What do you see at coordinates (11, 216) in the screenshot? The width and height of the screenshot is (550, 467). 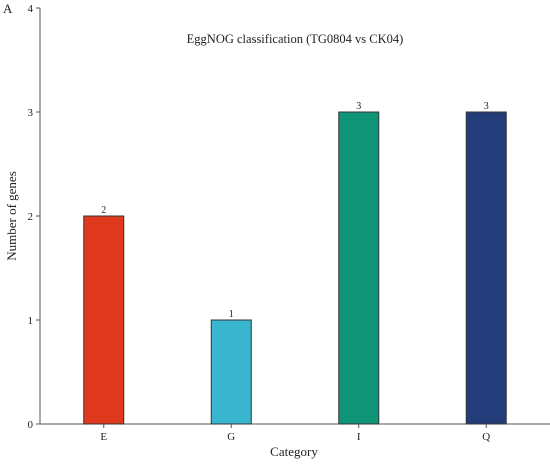 I see `y-axis-title: Number of genes` at bounding box center [11, 216].